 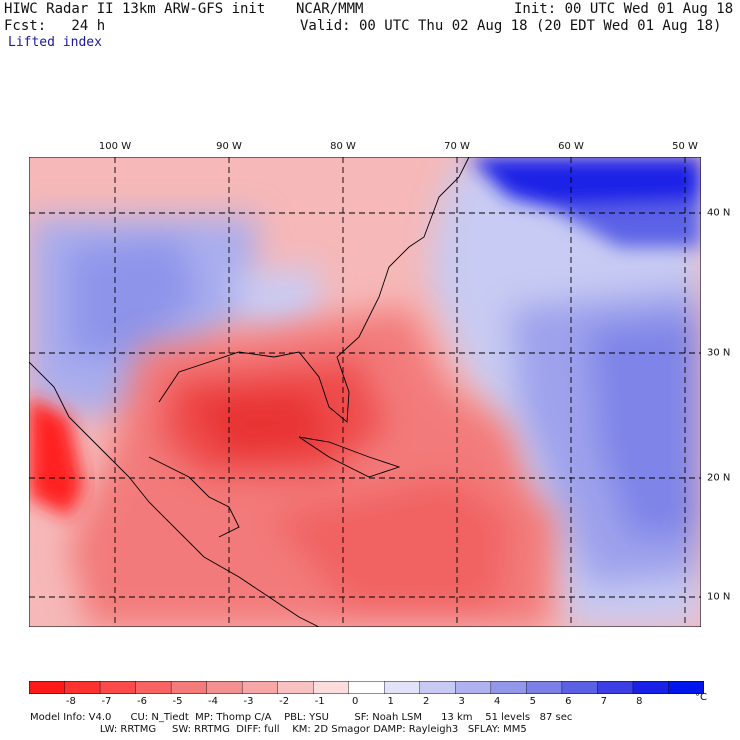 What do you see at coordinates (390, 701) in the screenshot?
I see `colorbar-tick-label: 1` at bounding box center [390, 701].